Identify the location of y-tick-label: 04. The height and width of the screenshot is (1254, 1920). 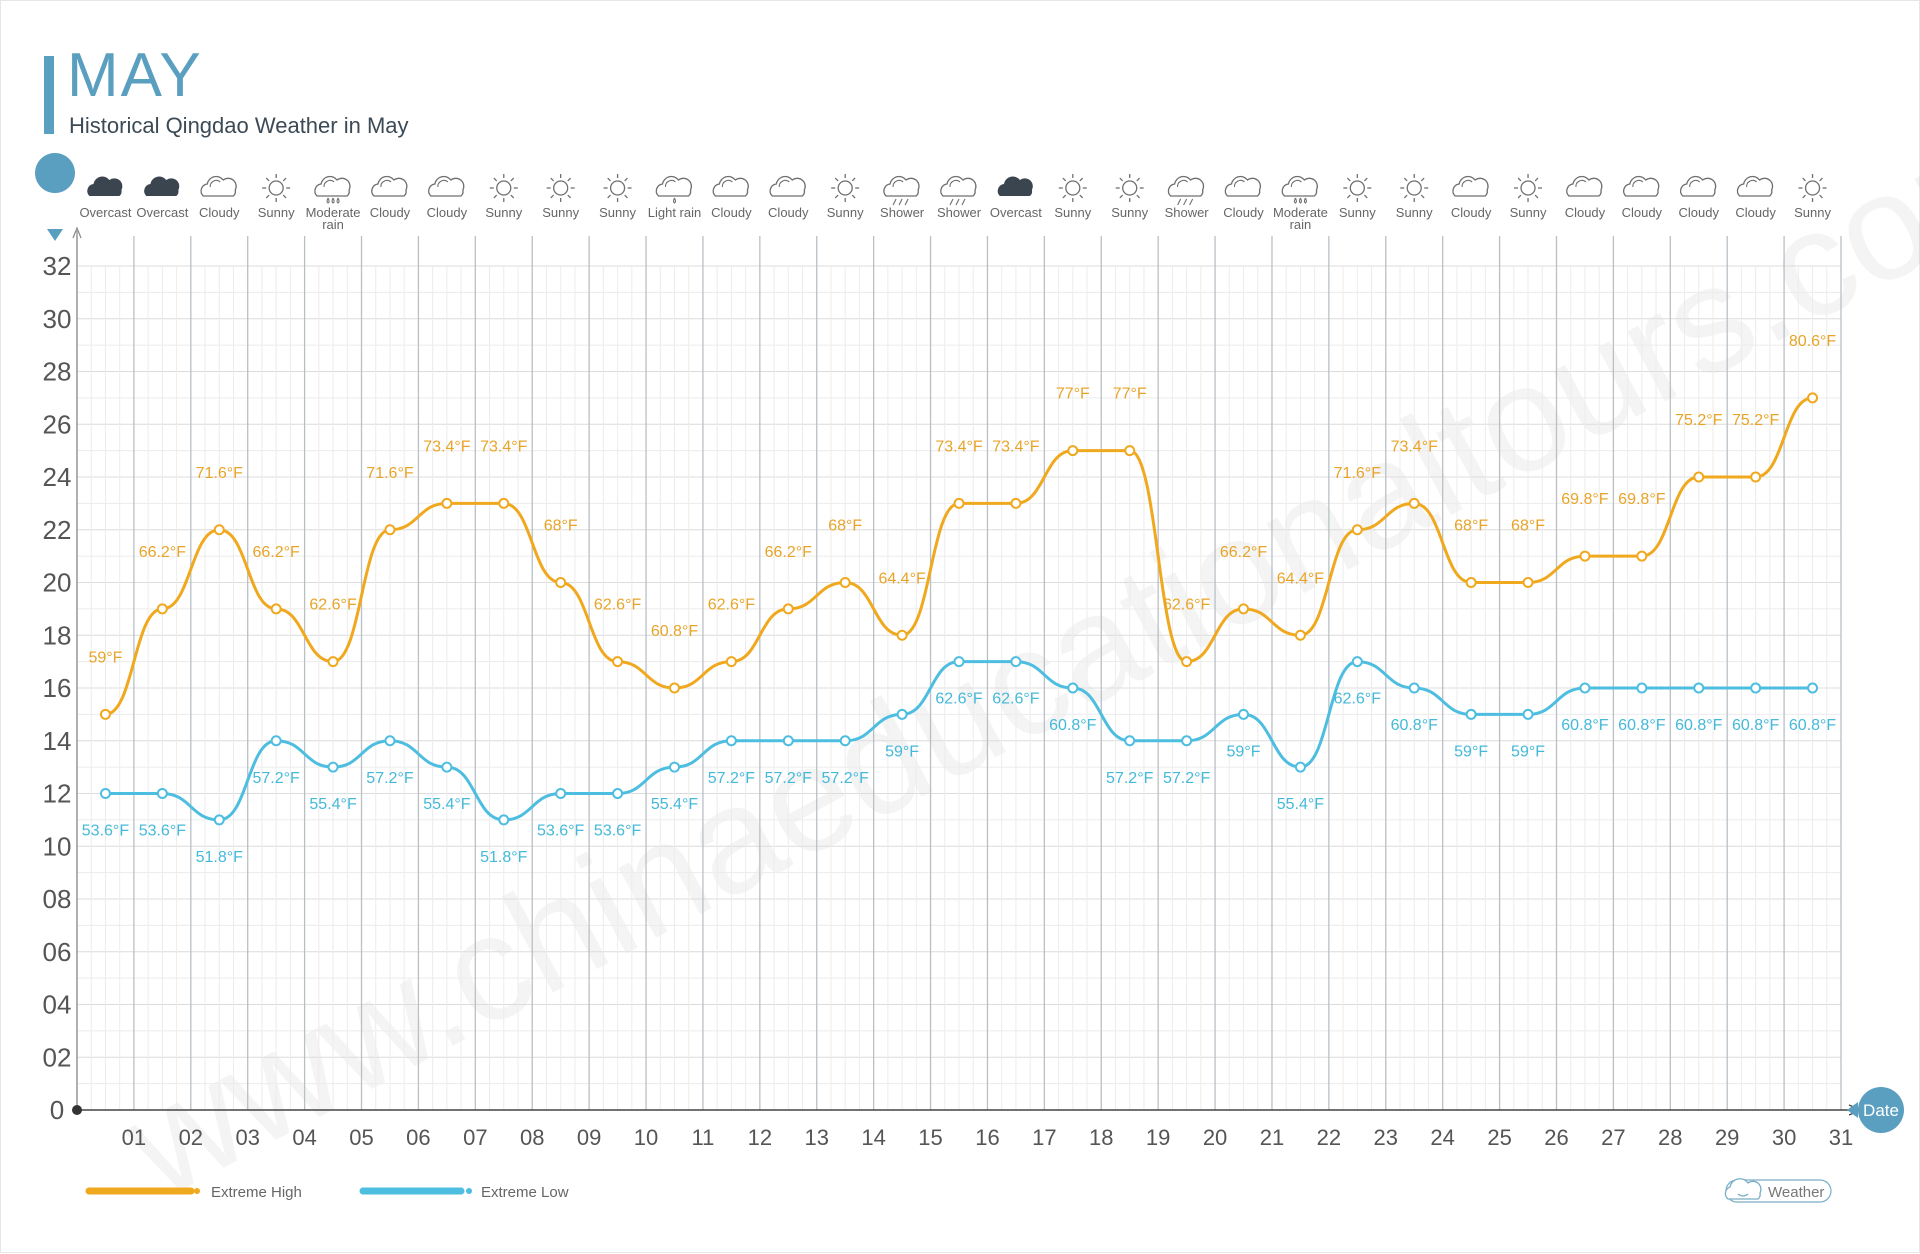
(57, 1005).